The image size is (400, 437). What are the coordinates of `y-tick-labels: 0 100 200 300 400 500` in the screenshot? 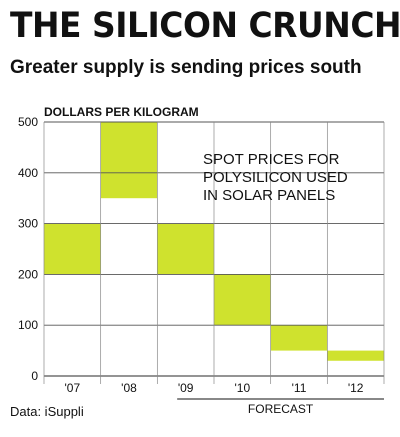 It's located at (28, 249).